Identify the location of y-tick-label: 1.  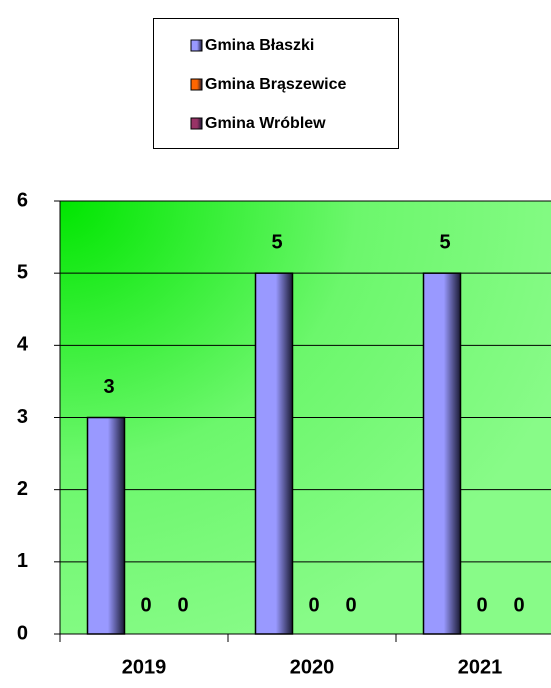
(22, 561).